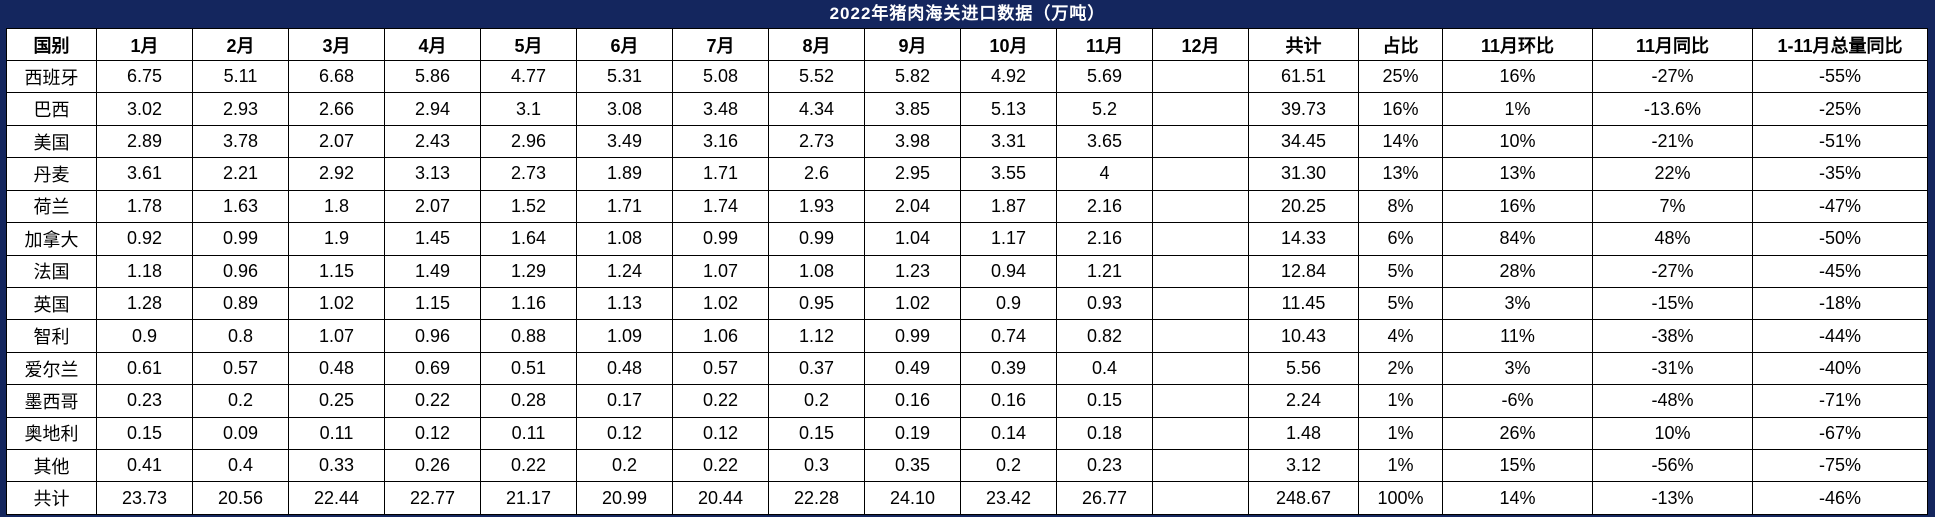  Describe the element at coordinates (1672, 498) in the screenshot. I see `value-cell: -13%` at that location.